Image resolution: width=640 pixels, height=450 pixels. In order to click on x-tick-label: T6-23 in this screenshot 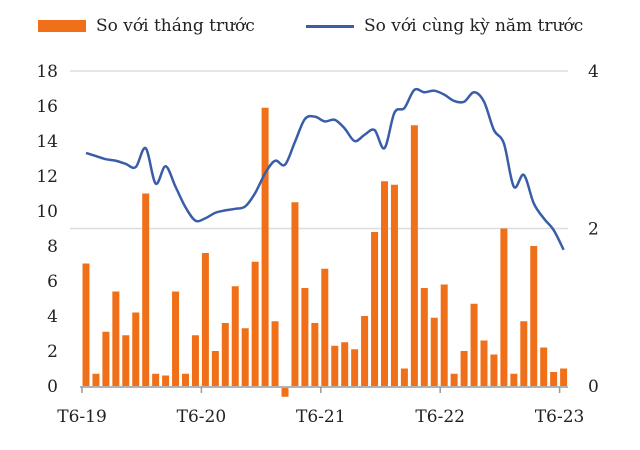, I will do `click(560, 417)`.